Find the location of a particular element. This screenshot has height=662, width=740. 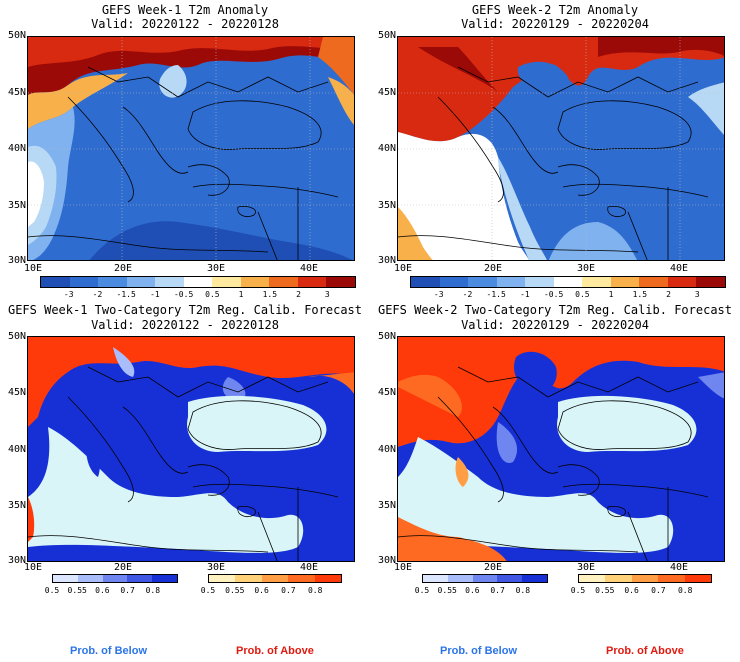

footer-prob-above-right: Prob. of Above is located at coordinates (645, 651).